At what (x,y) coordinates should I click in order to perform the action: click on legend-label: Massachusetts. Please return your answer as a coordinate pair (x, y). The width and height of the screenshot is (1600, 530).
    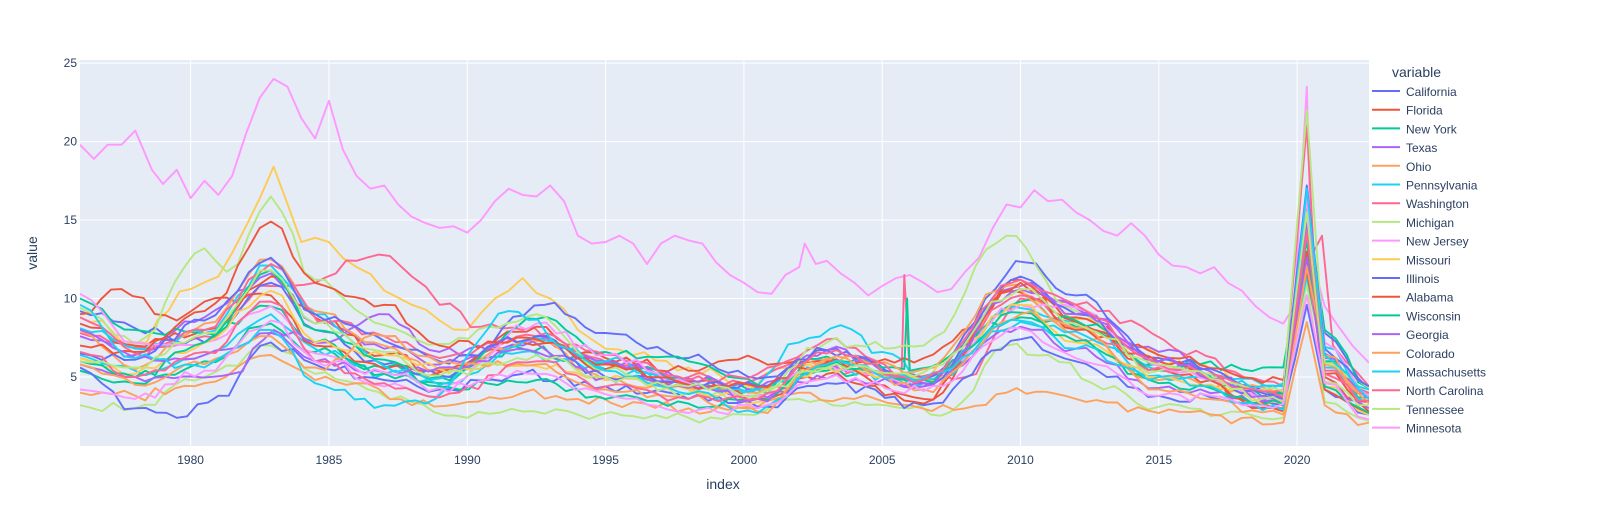
    Looking at the image, I should click on (1446, 373).